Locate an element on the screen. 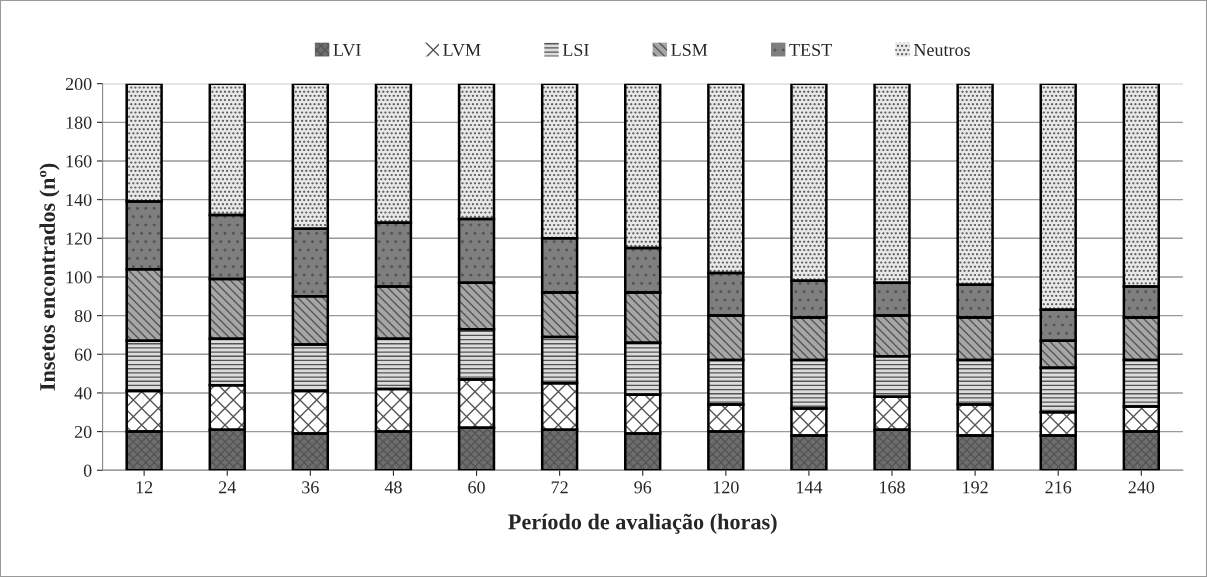  x-tick-label: 120 is located at coordinates (726, 487).